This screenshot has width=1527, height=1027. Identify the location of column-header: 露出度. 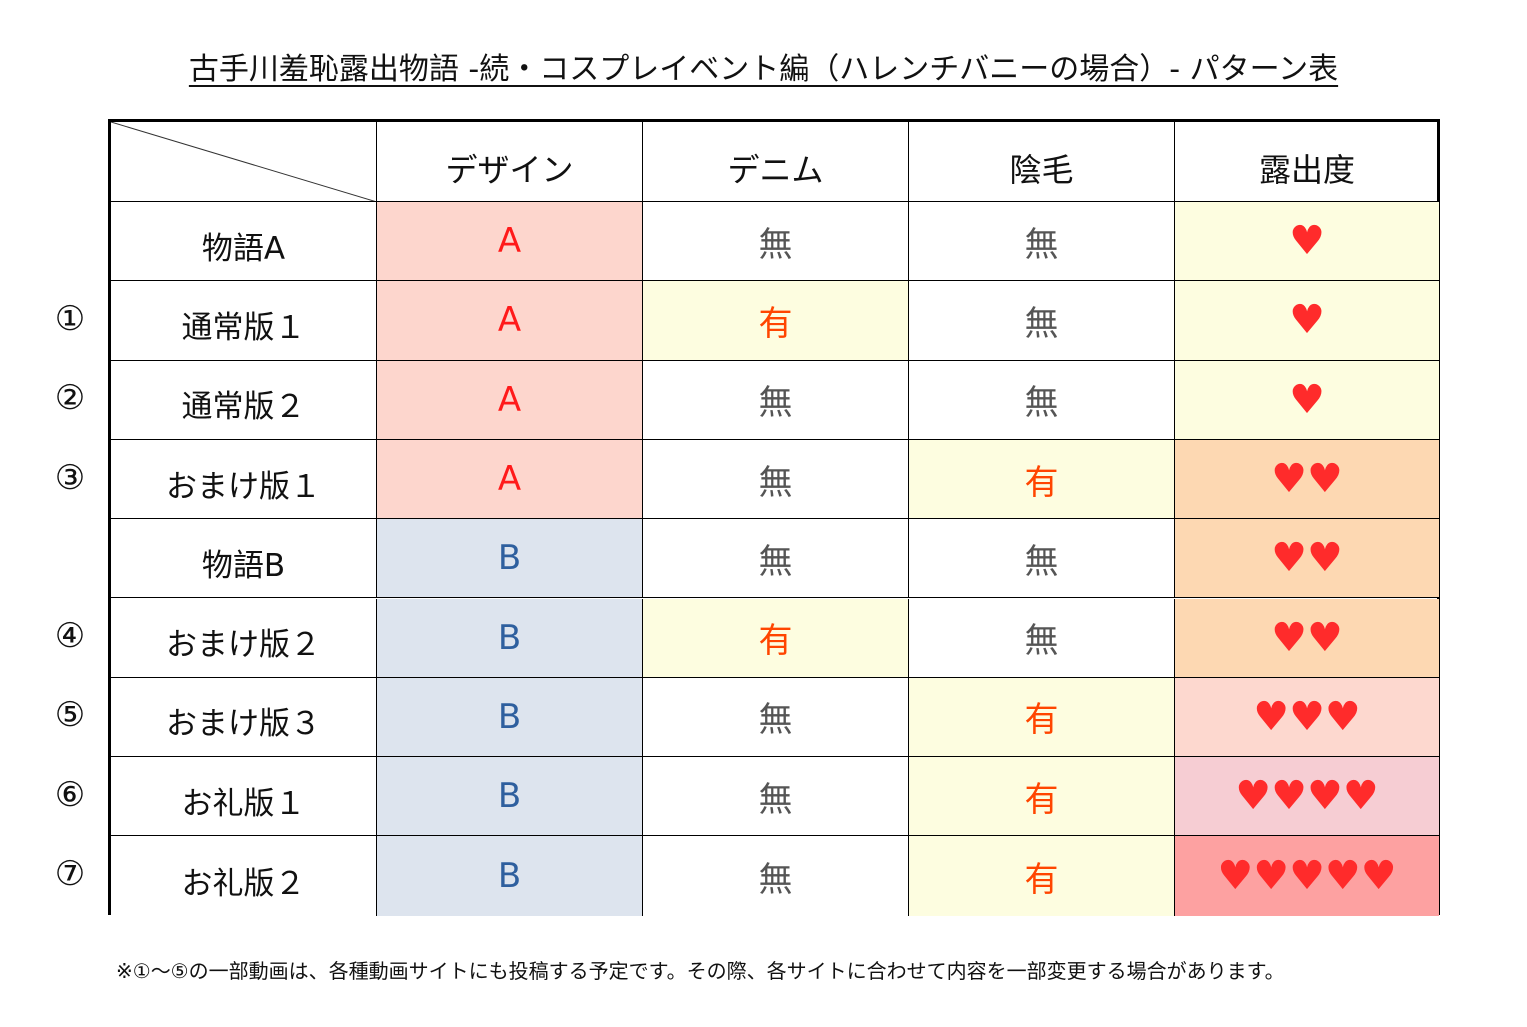
(1307, 162).